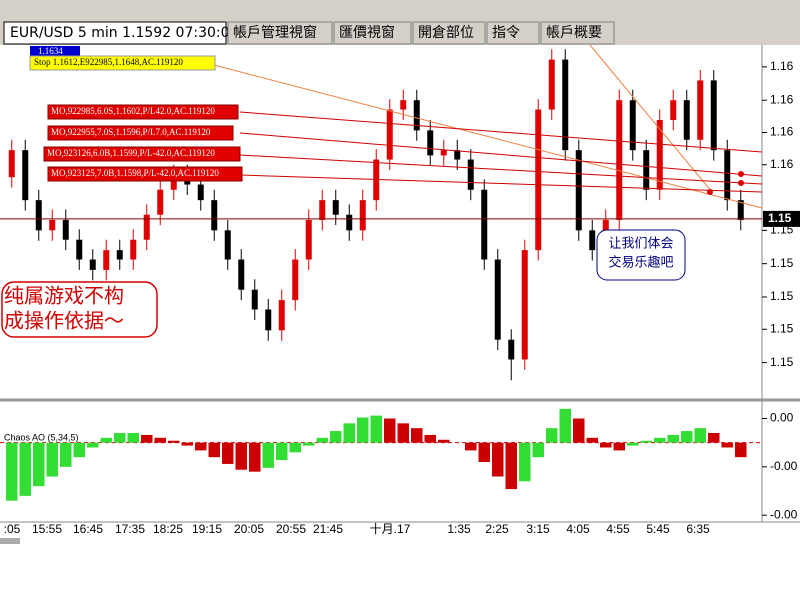  Describe the element at coordinates (782, 418) in the screenshot. I see `y-tick-label: 0.00` at that location.